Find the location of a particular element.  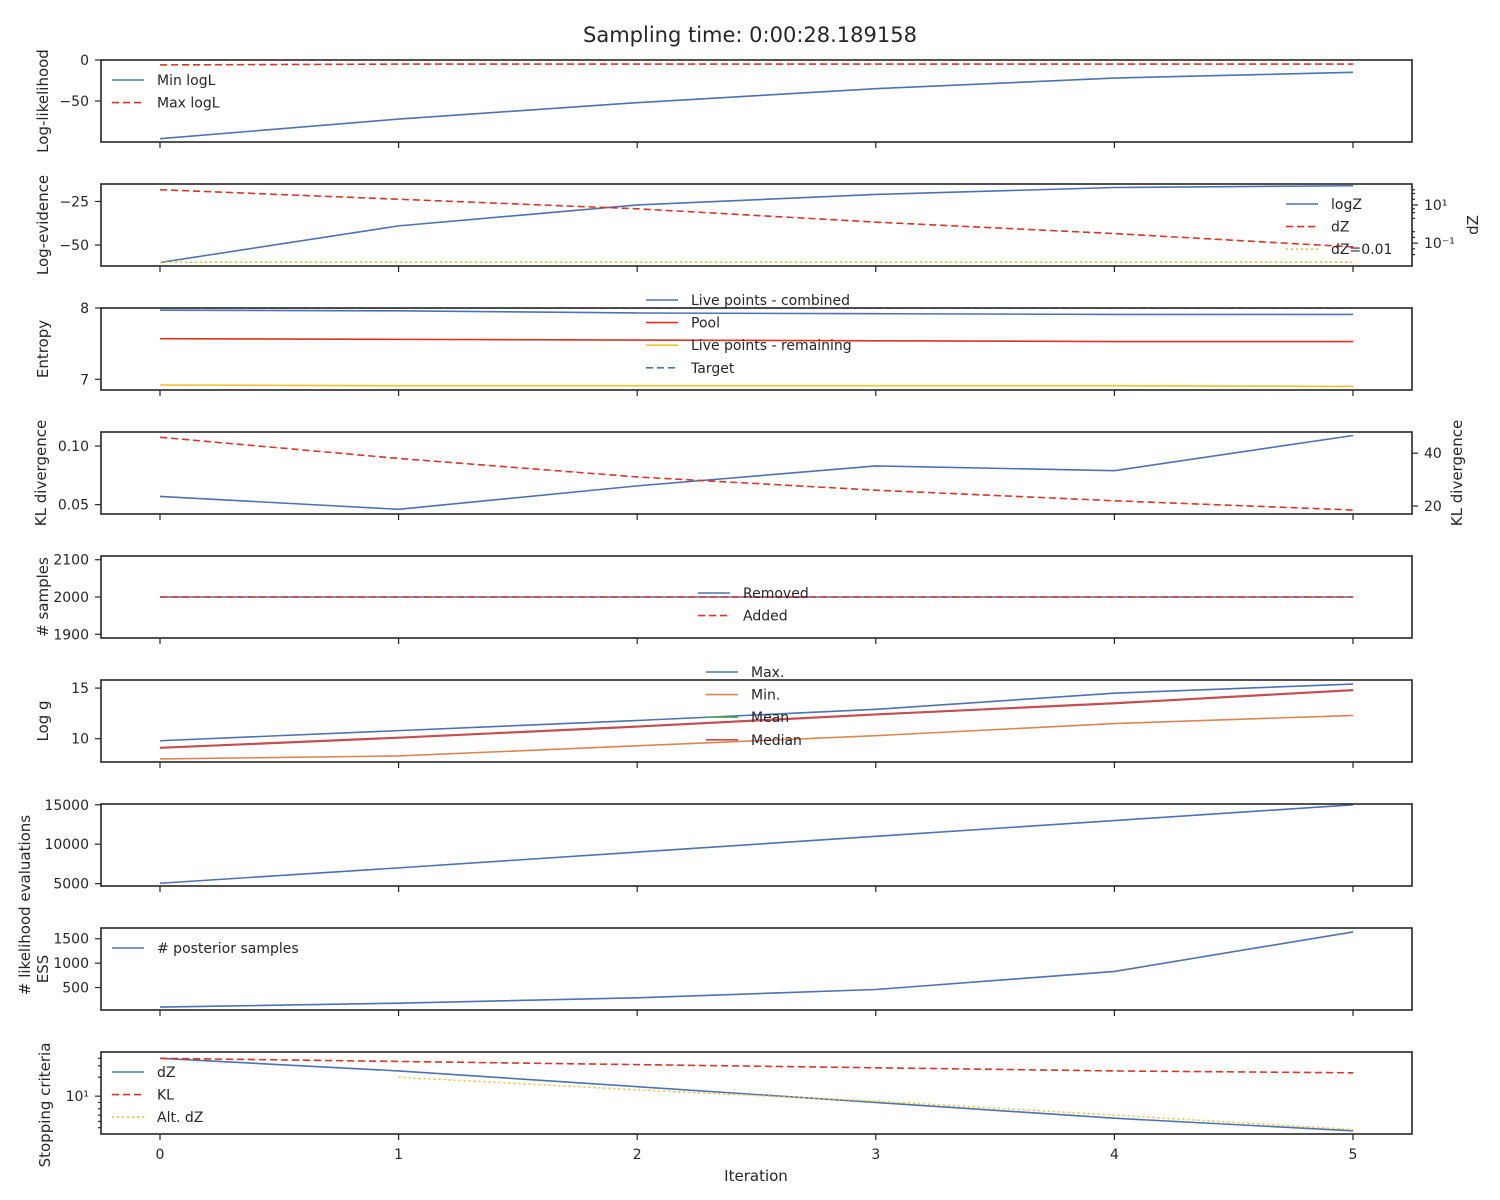

y-axis-label: Log-likelihood is located at coordinates (43, 101).